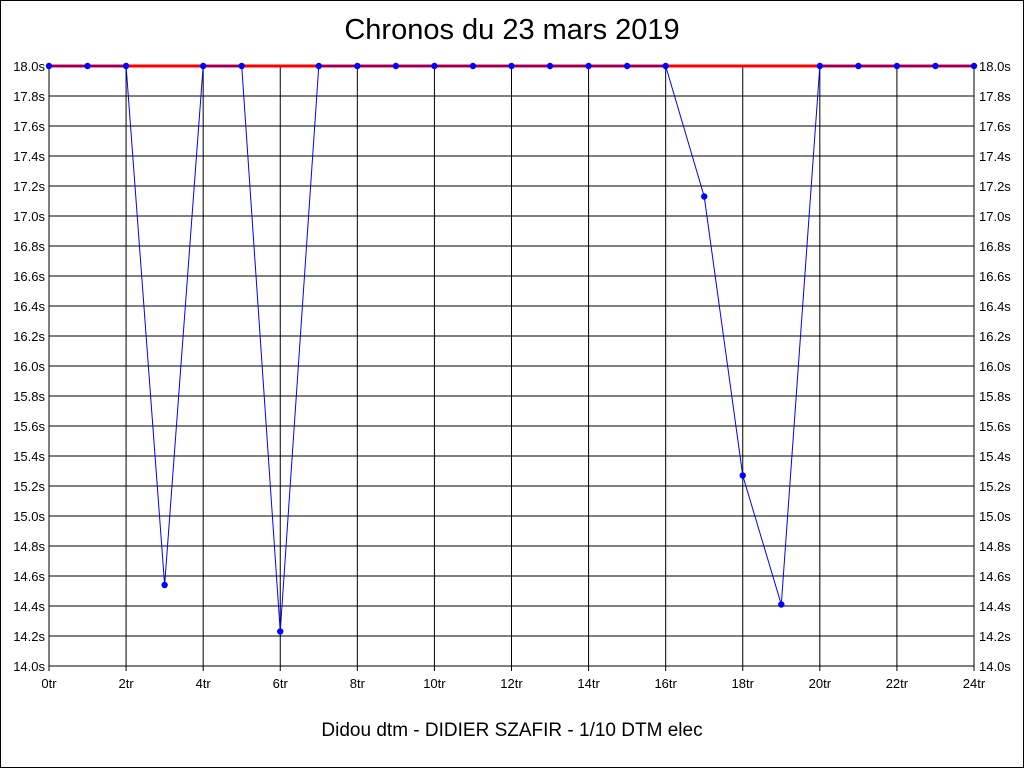 The height and width of the screenshot is (768, 1024). Describe the element at coordinates (897, 683) in the screenshot. I see `x-tick-label: 22tr` at that location.